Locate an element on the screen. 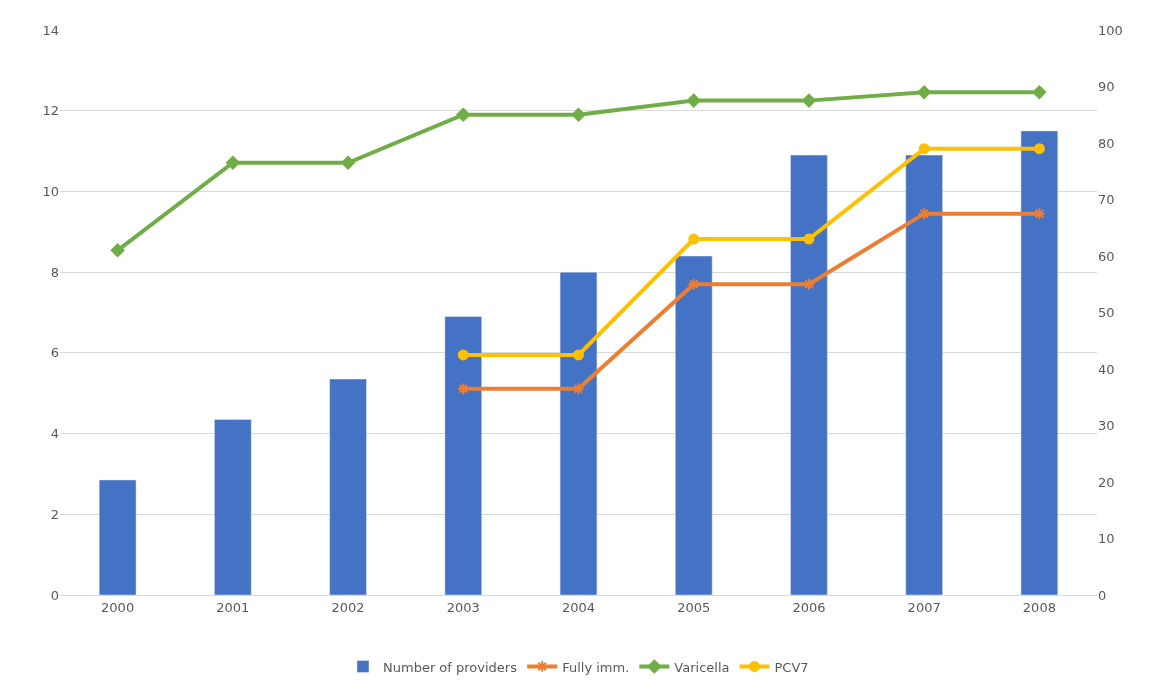 Image resolution: width=1157 pixels, height=693 pixels. x-tick-label: 2005 is located at coordinates (694, 607).